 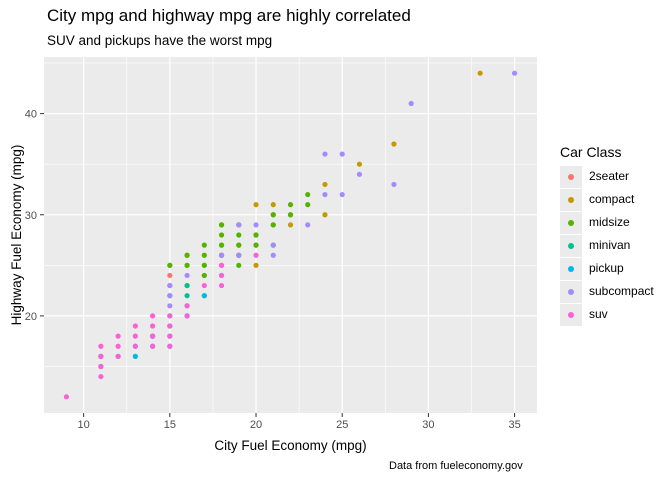 What do you see at coordinates (595, 246) in the screenshot?
I see `legend-item-minivan: minivan` at bounding box center [595, 246].